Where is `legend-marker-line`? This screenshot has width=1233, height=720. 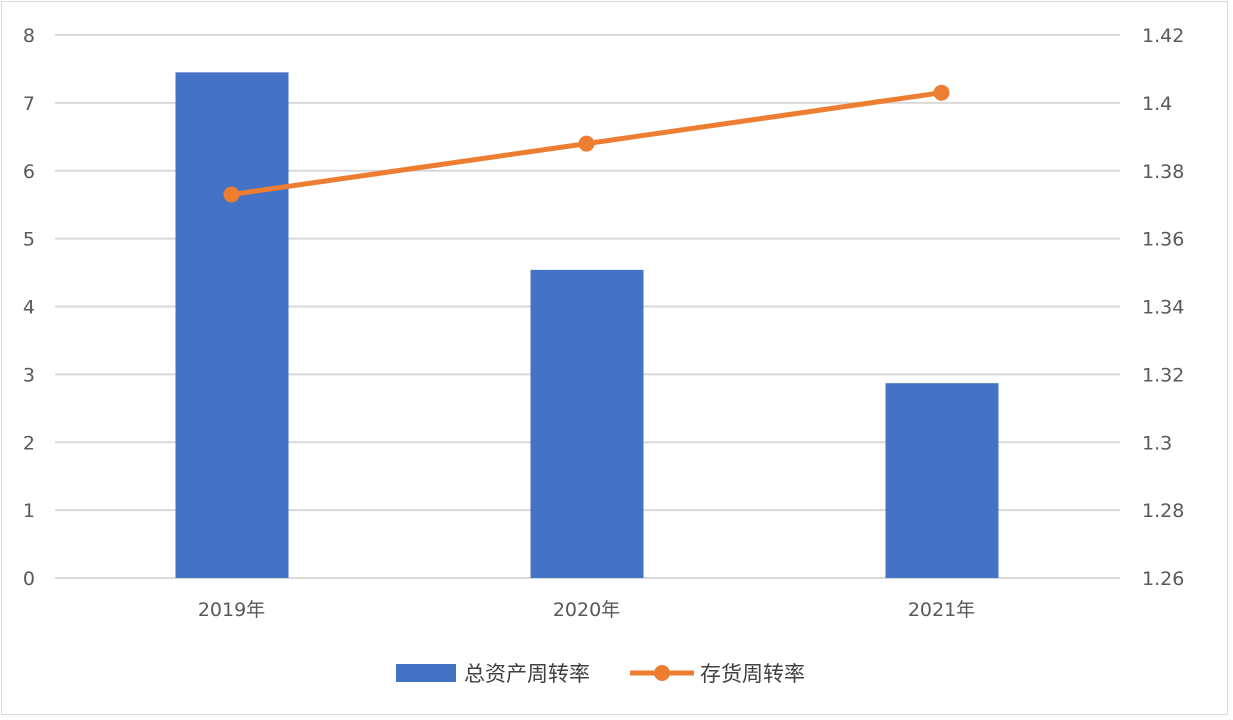
legend-marker-line is located at coordinates (662, 673).